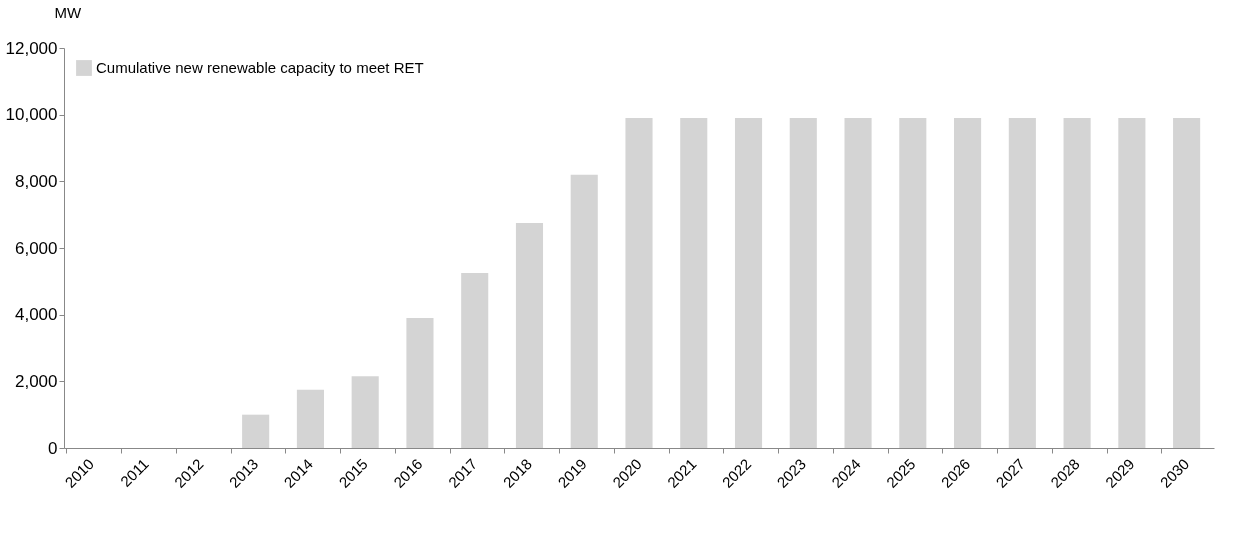 Image resolution: width=1250 pixels, height=545 pixels. Describe the element at coordinates (260, 67) in the screenshot. I see `legend-label: Cumulative new renewable capacity to meet RET` at that location.